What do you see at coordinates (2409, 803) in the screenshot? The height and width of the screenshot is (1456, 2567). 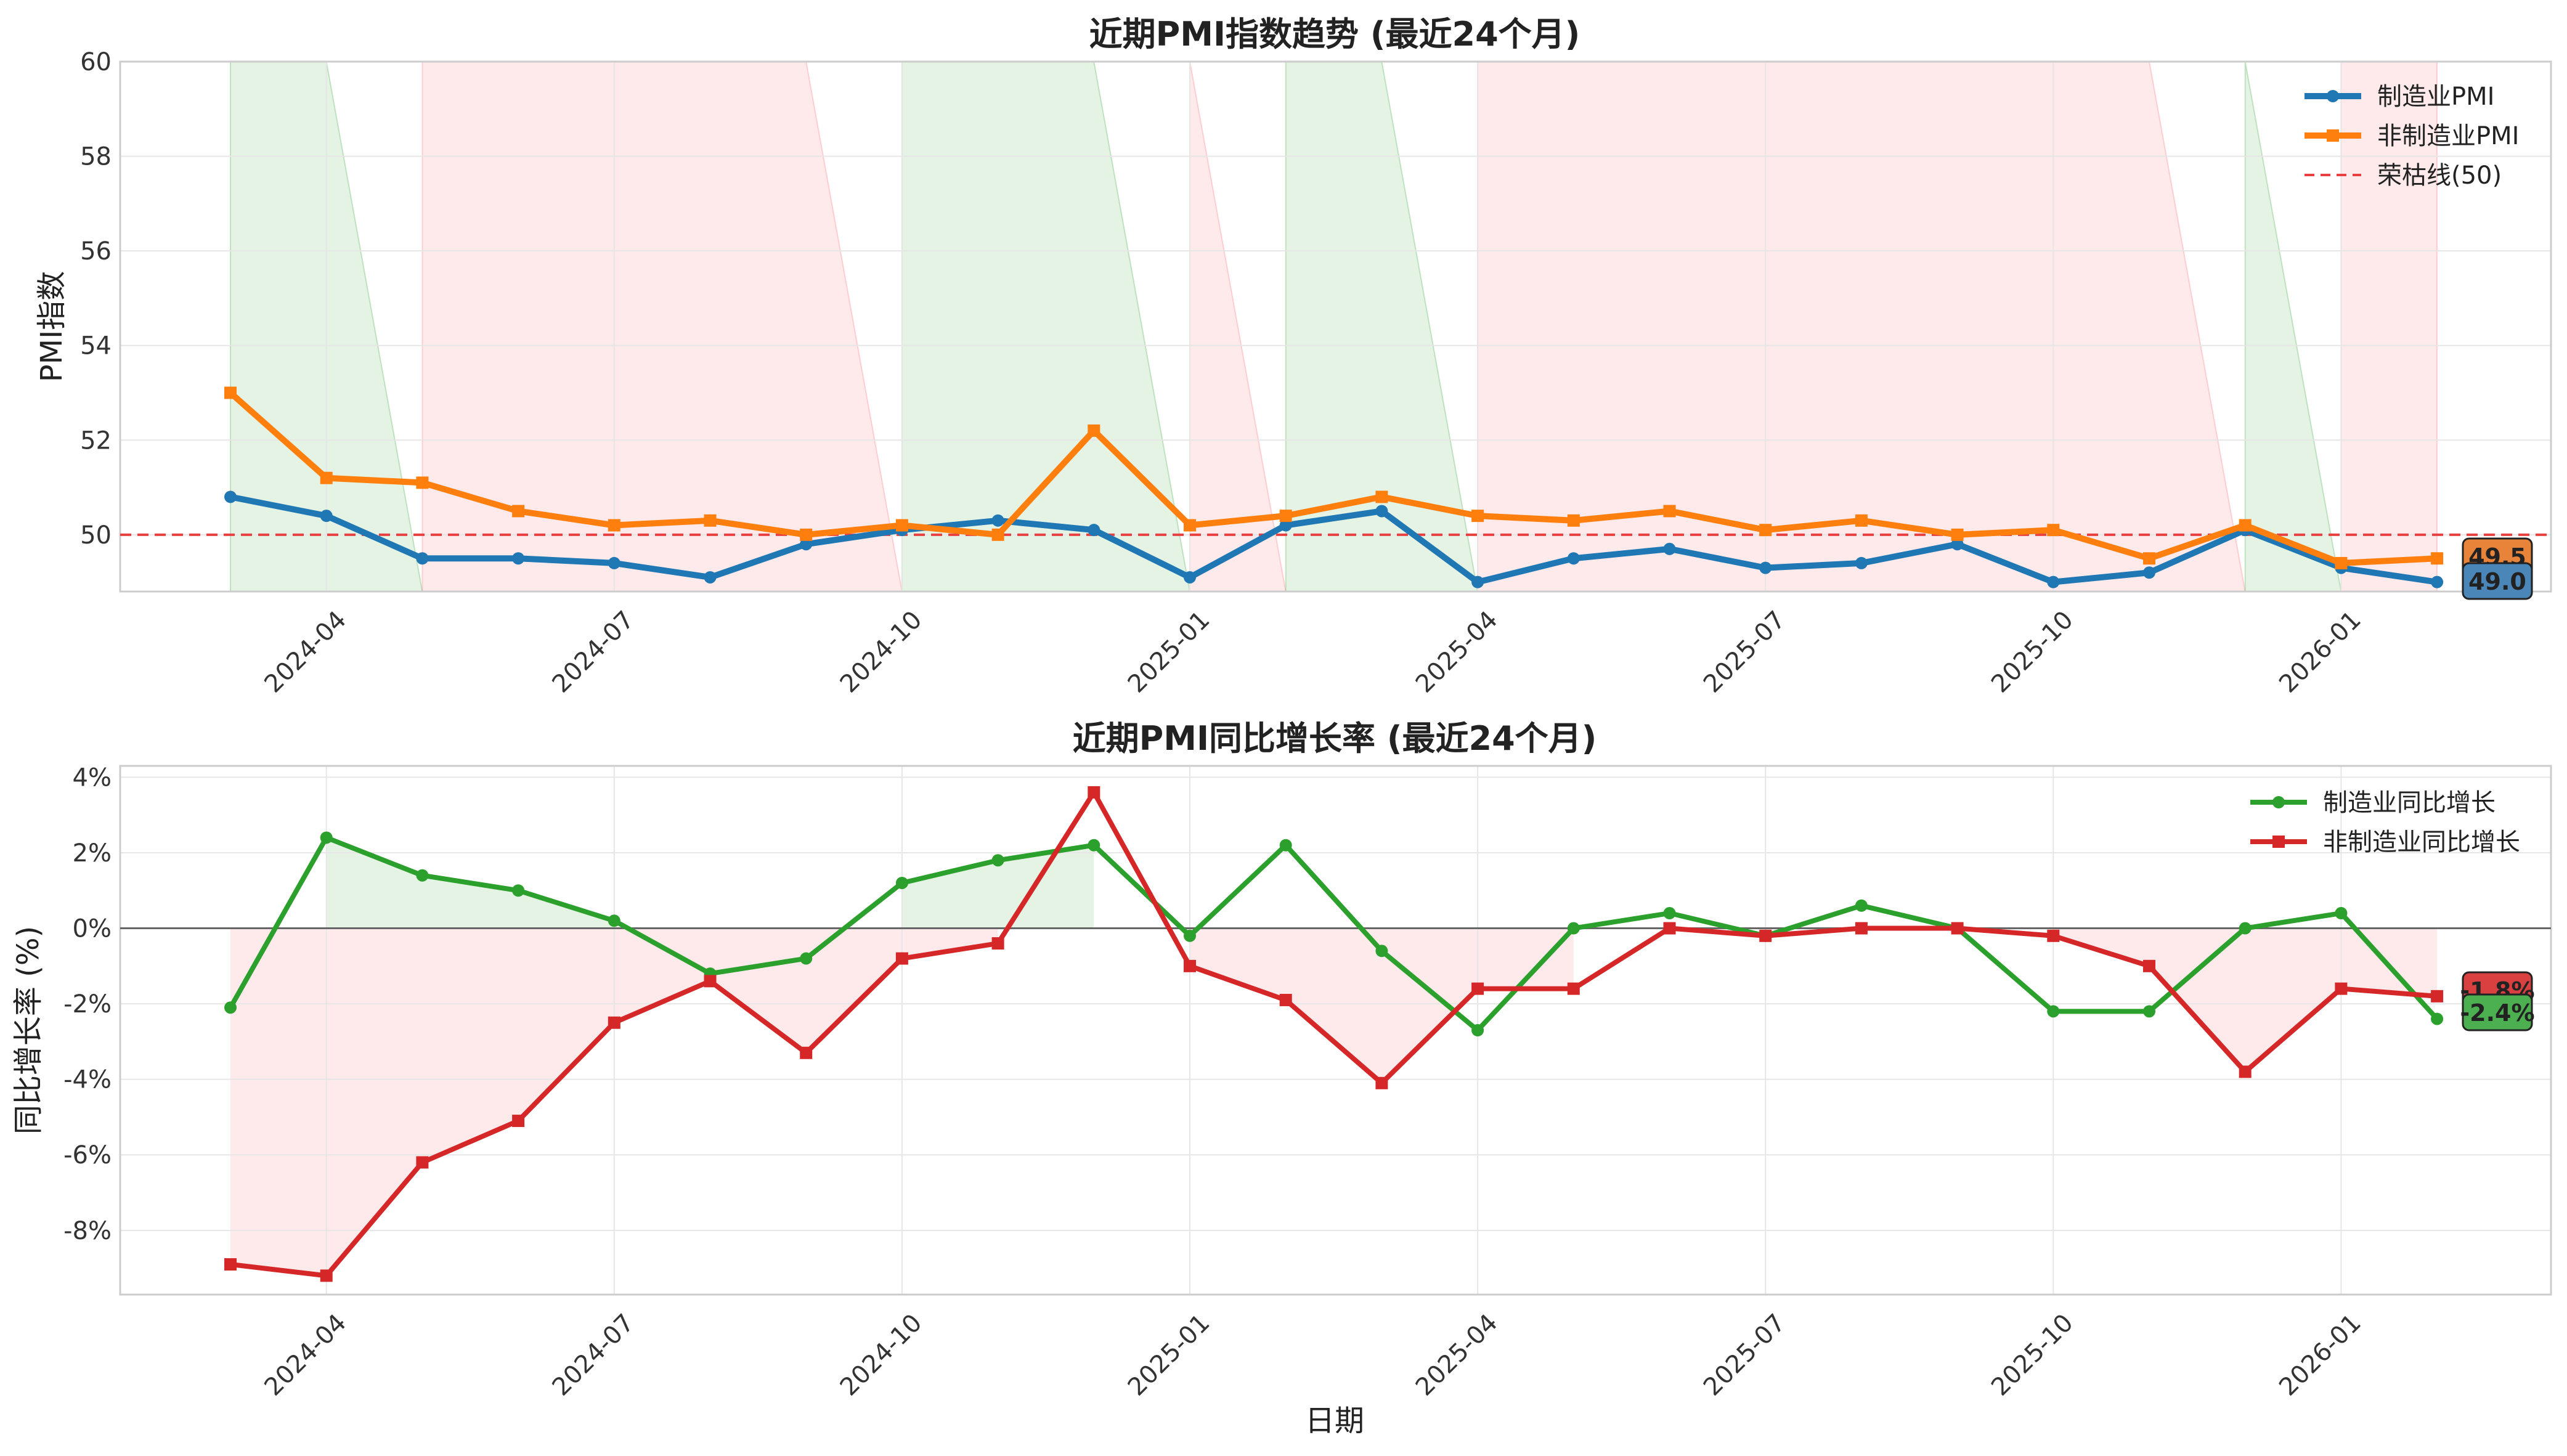 I see `legend-label: 制造业同比增长` at bounding box center [2409, 803].